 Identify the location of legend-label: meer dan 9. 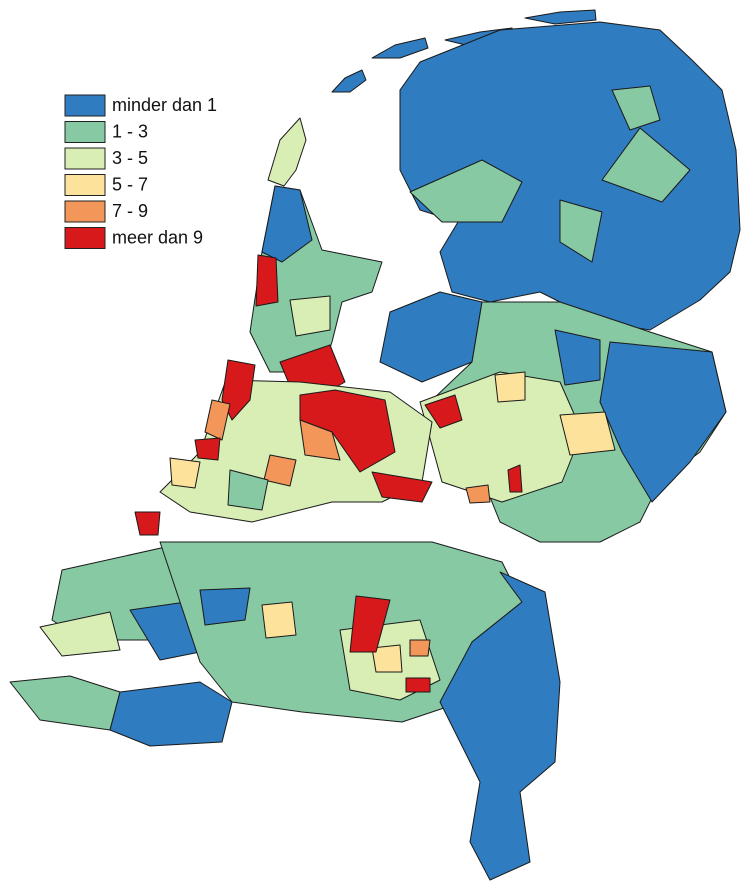
(157, 237).